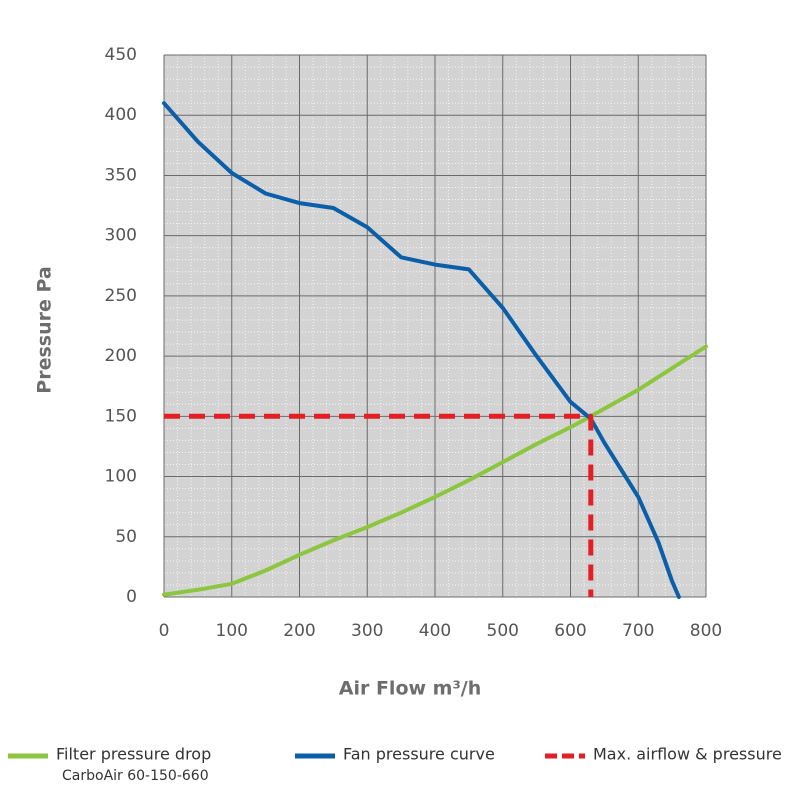 This screenshot has height=800, width=800. Describe the element at coordinates (379, 505) in the screenshot. I see `series-line` at that location.